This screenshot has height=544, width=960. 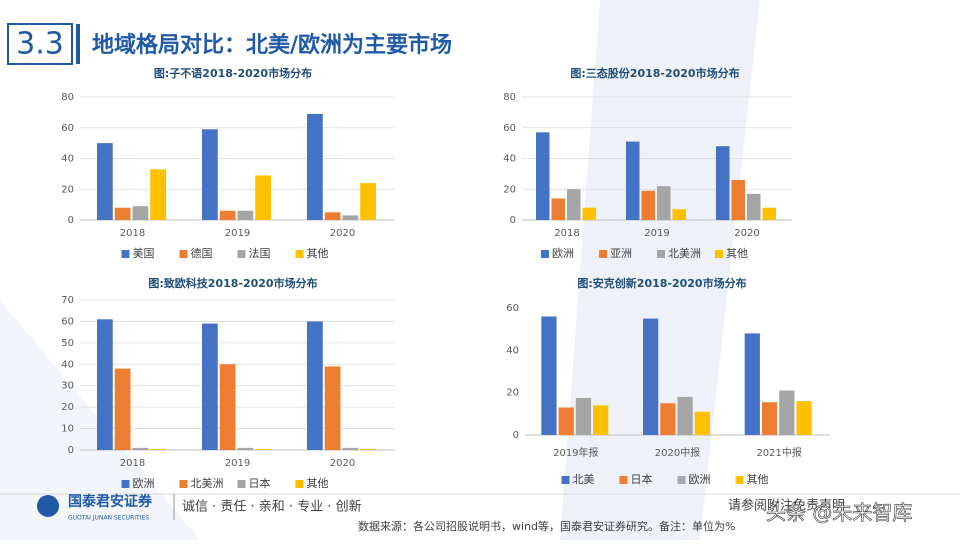 I want to click on y-tick-label: 50, so click(x=67, y=343).